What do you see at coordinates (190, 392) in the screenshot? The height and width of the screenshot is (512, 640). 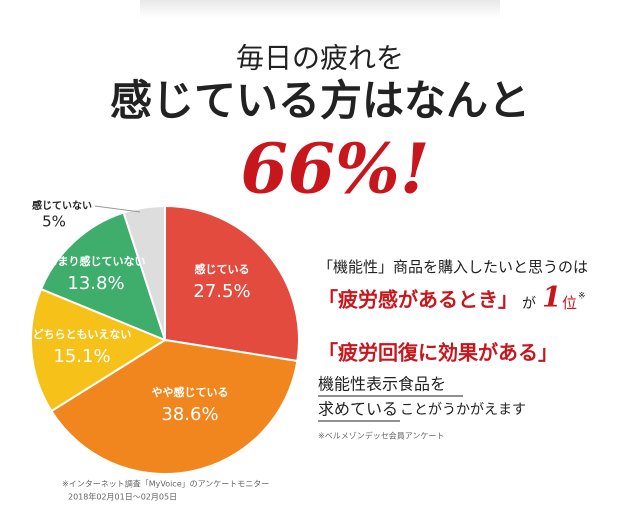 I see `slice-label: やや感じている` at bounding box center [190, 392].